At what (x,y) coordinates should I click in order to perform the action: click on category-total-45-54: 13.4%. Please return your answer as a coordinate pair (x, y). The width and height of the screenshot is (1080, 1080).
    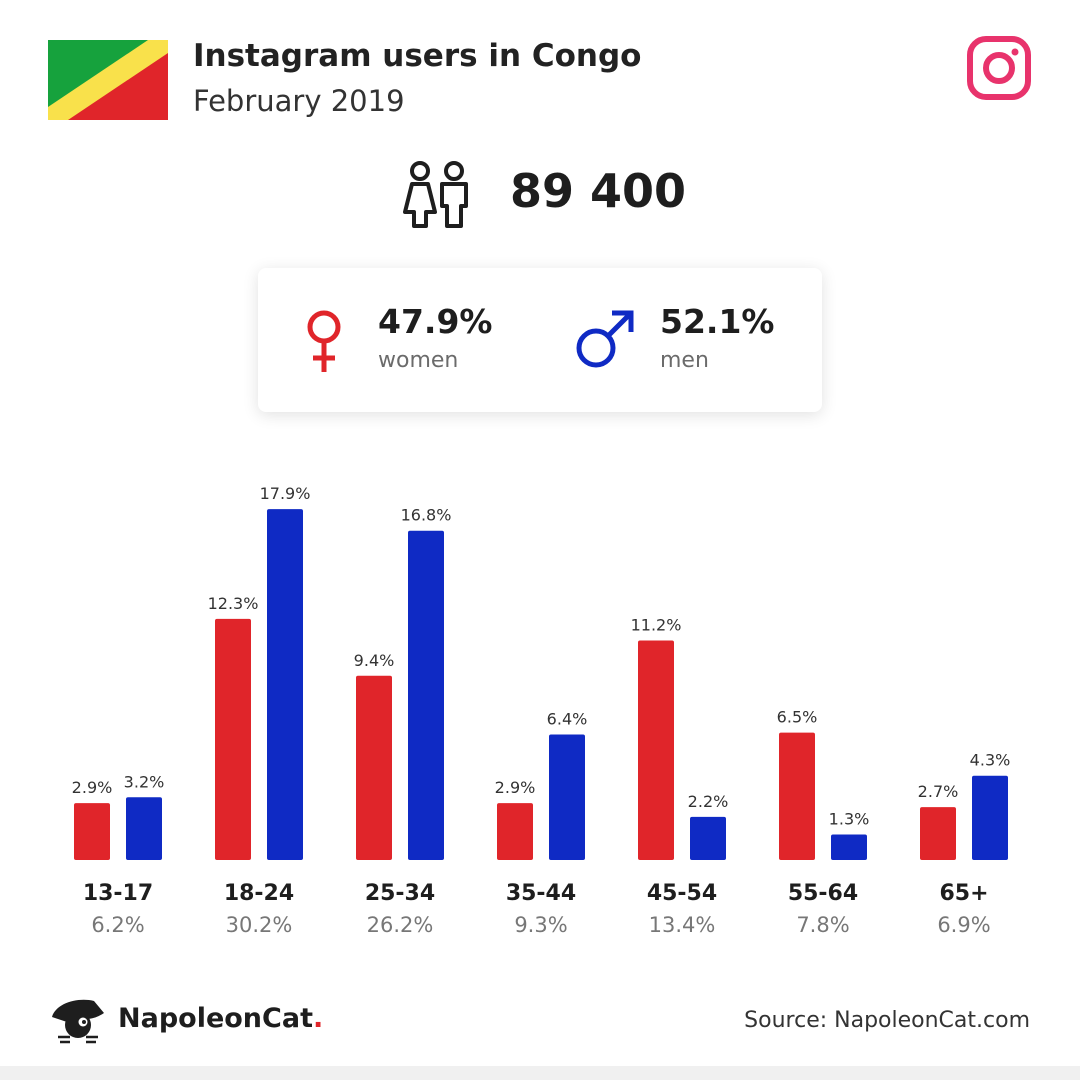
    Looking at the image, I should click on (682, 925).